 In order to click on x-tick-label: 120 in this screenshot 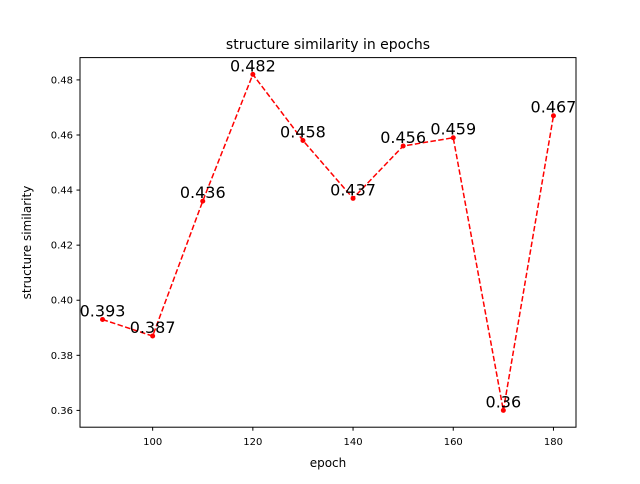, I will do `click(252, 442)`.